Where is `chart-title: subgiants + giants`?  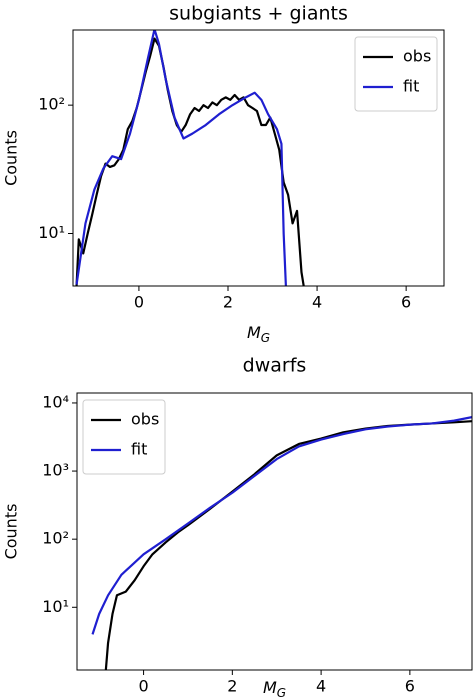 chart-title: subgiants + giants is located at coordinates (258, 14).